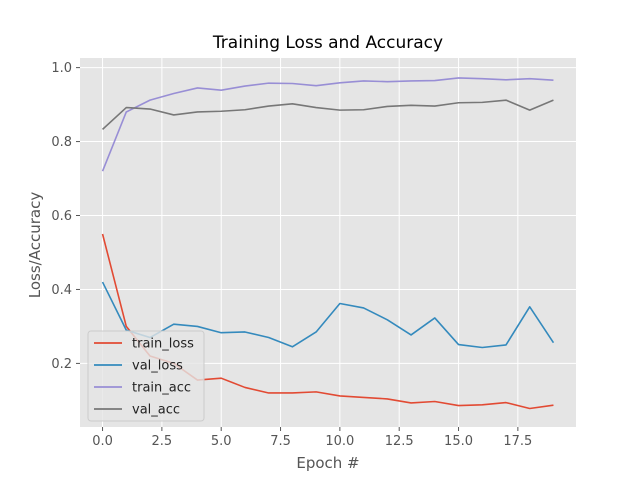 This screenshot has height=484, width=640. What do you see at coordinates (163, 344) in the screenshot?
I see `legend-label: train_loss` at bounding box center [163, 344].